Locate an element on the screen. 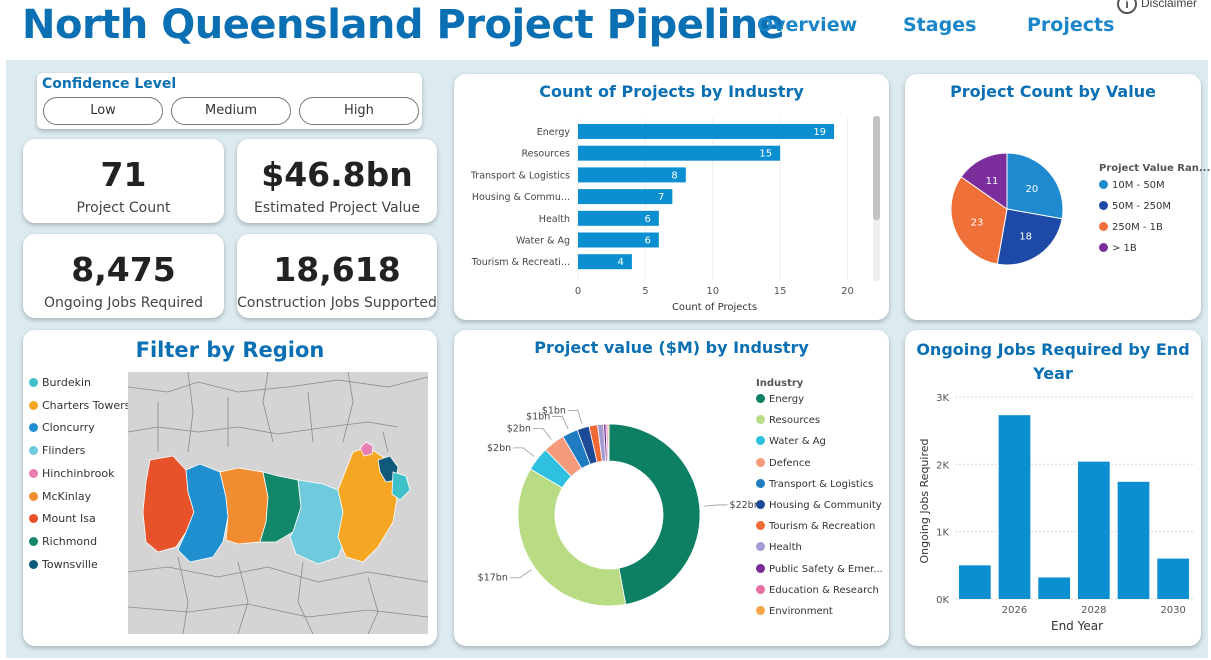  region-legend-item: McKinlay is located at coordinates (60, 496).